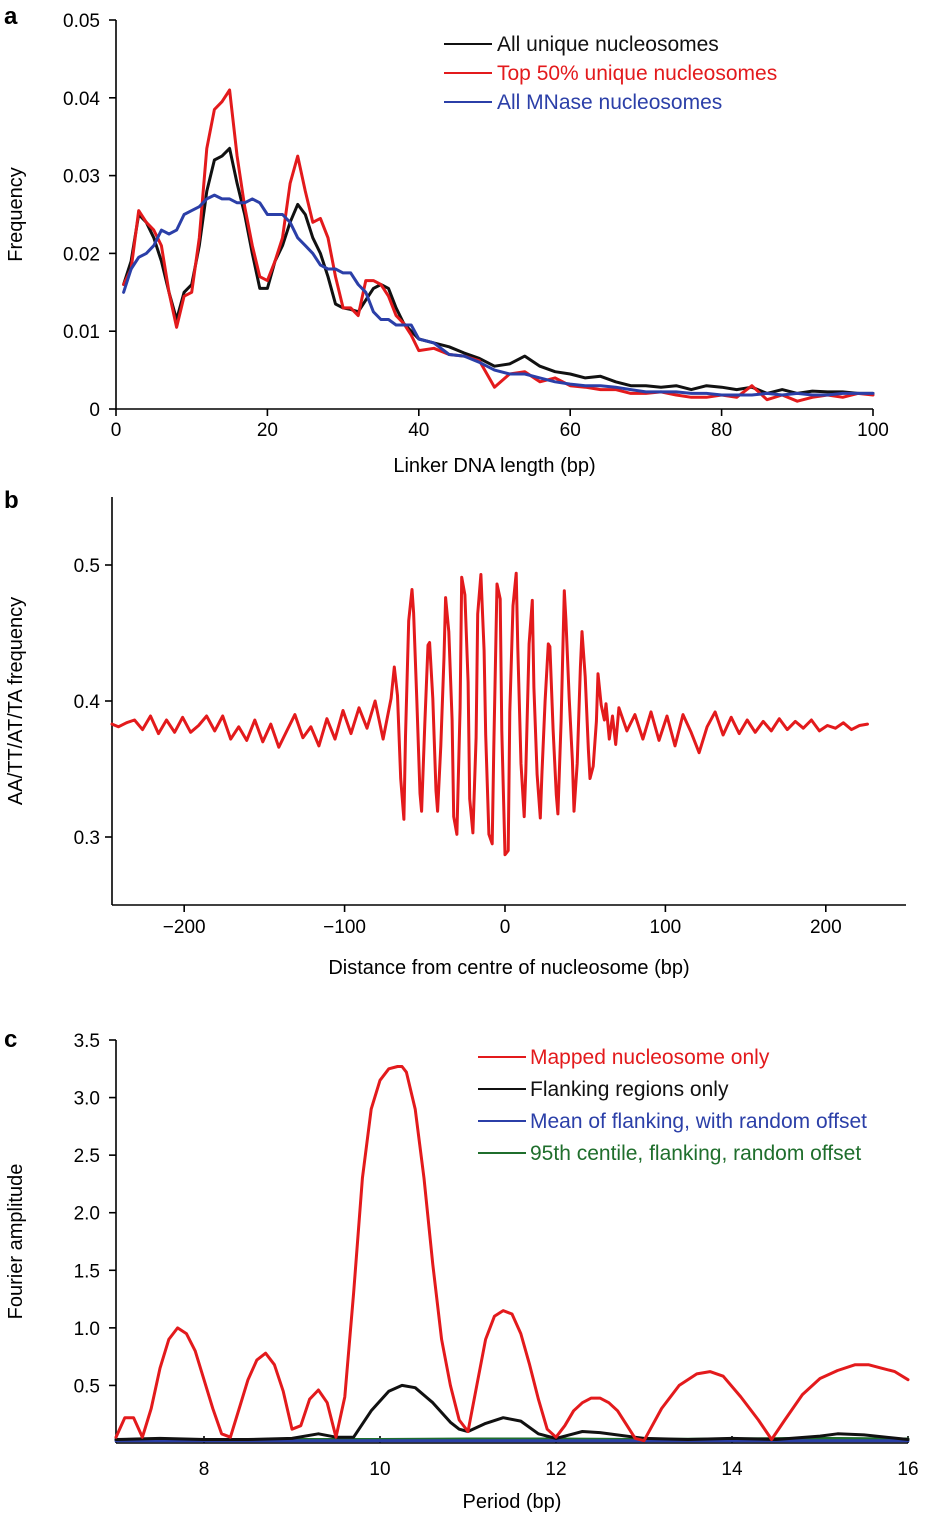 The width and height of the screenshot is (946, 1516). I want to click on x-tick-label: −100, so click(344, 927).